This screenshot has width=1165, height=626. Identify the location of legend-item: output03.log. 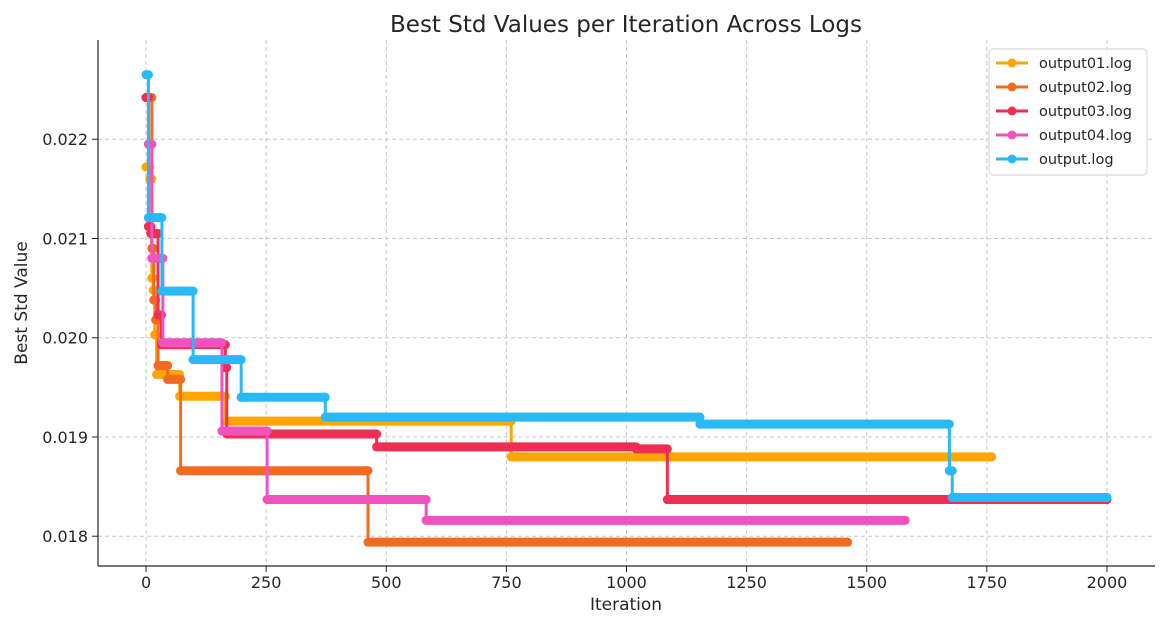
(1064, 112).